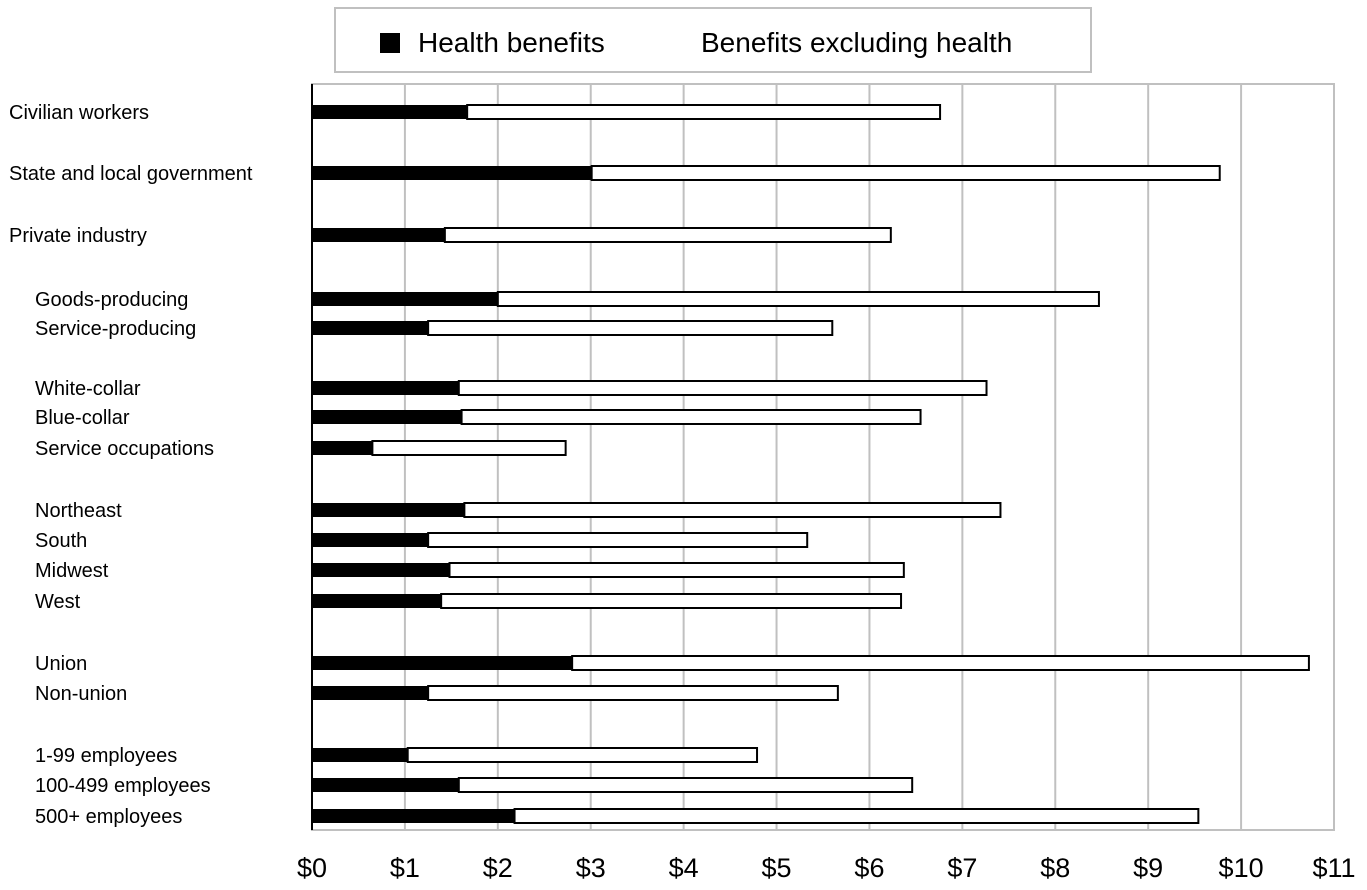 The height and width of the screenshot is (890, 1367). Describe the element at coordinates (591, 868) in the screenshot. I see `x-tick-label: $3` at that location.